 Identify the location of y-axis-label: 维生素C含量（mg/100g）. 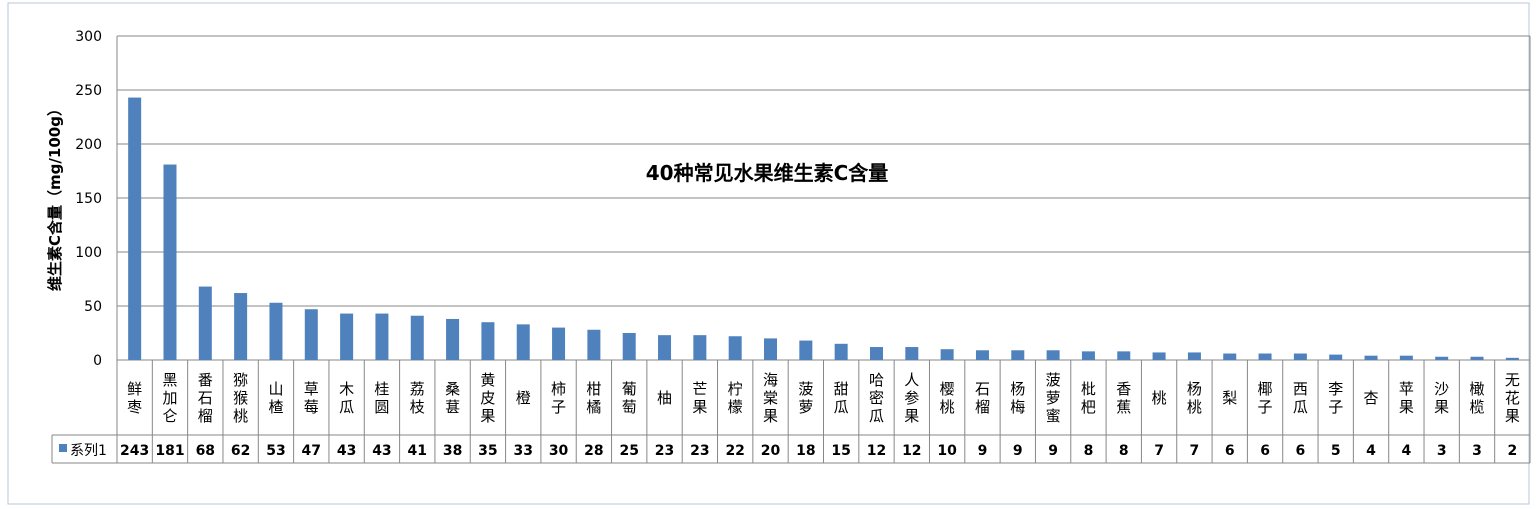
(55, 196).